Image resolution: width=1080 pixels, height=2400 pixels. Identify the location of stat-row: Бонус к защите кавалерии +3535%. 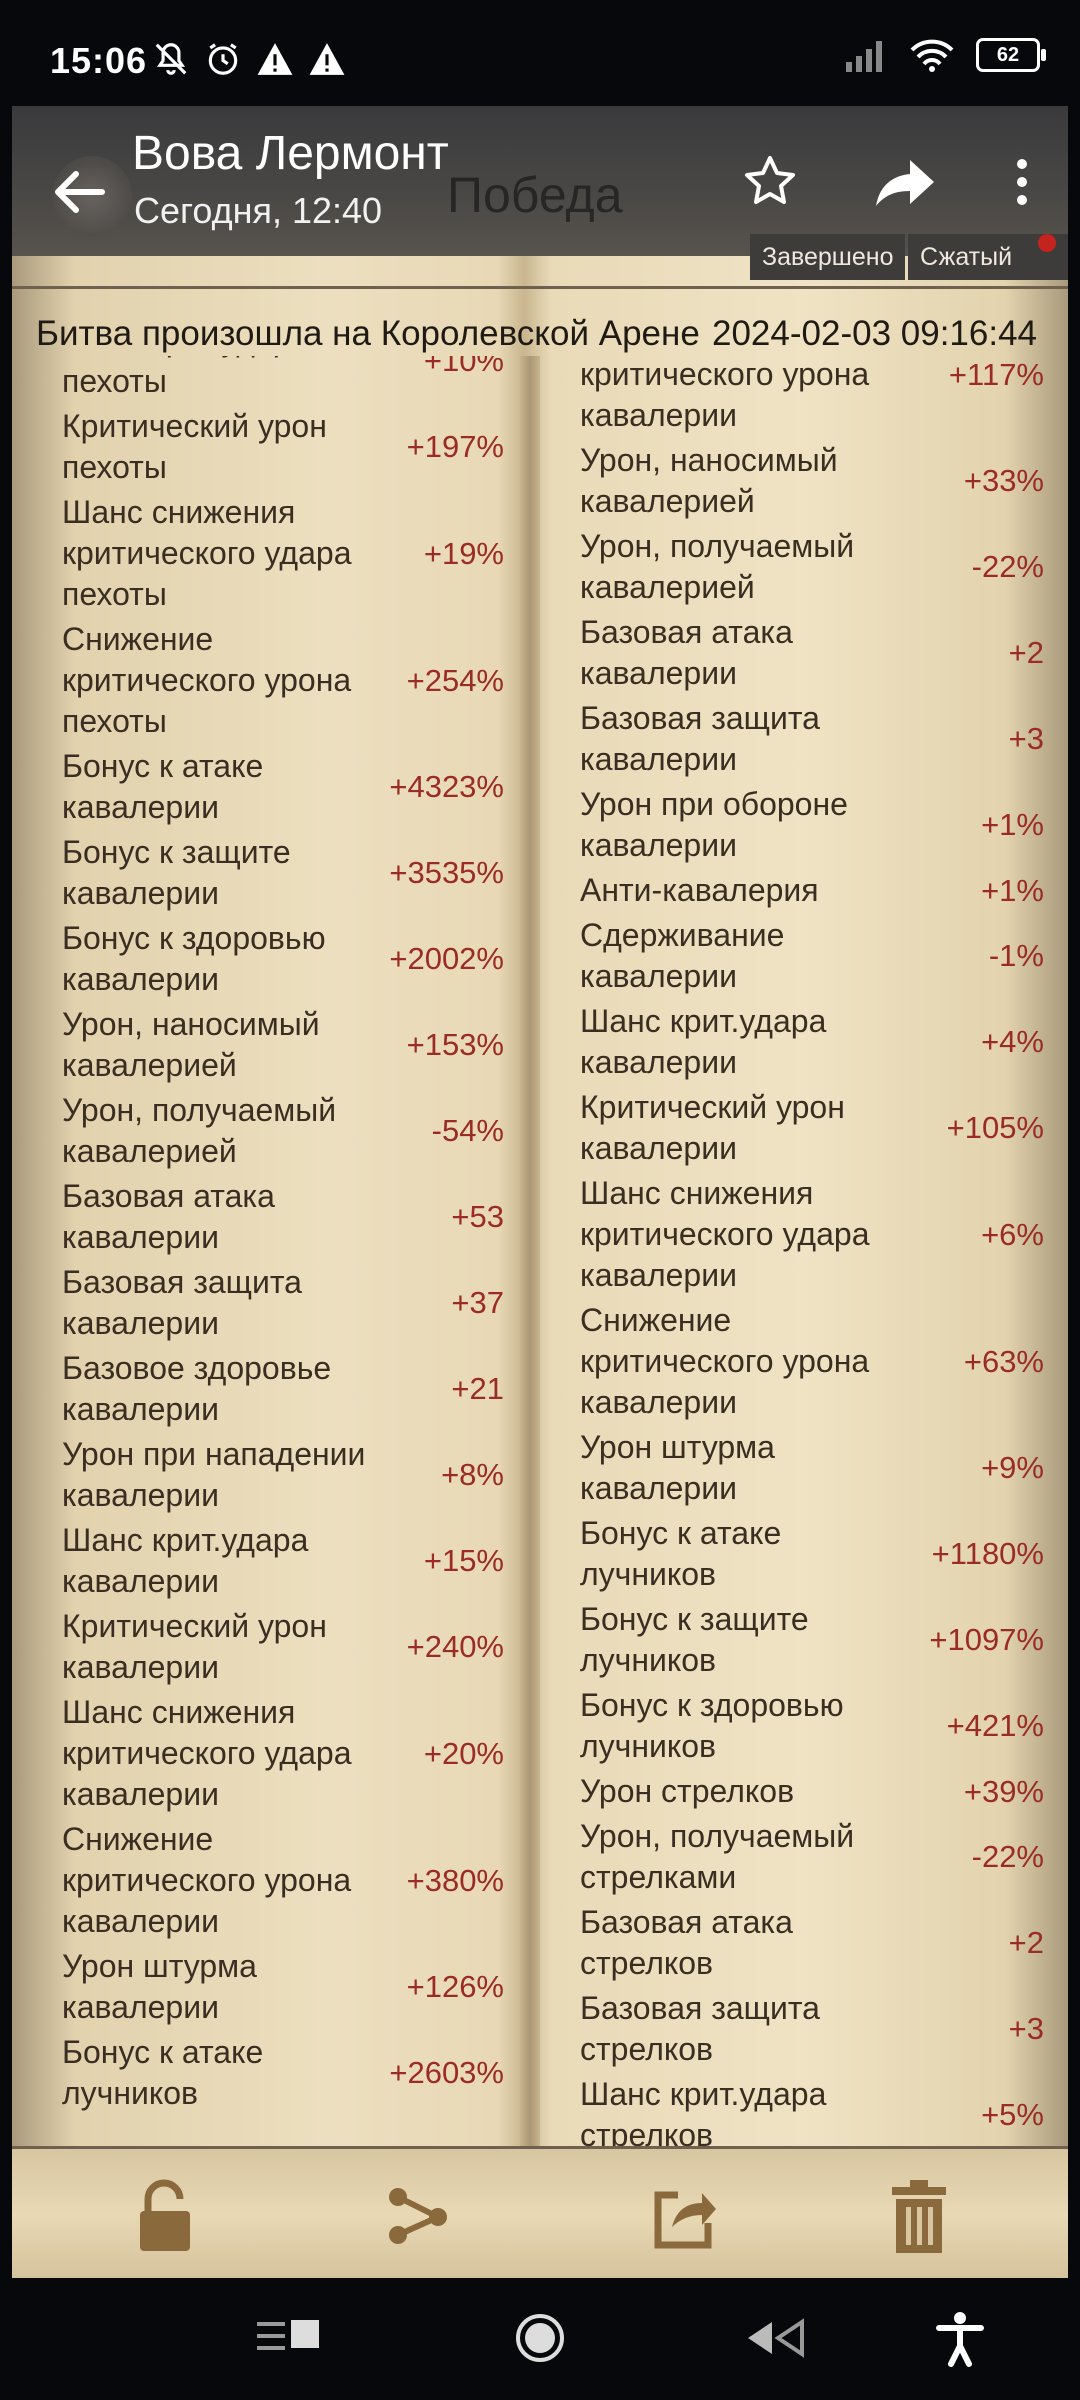
(268, 873).